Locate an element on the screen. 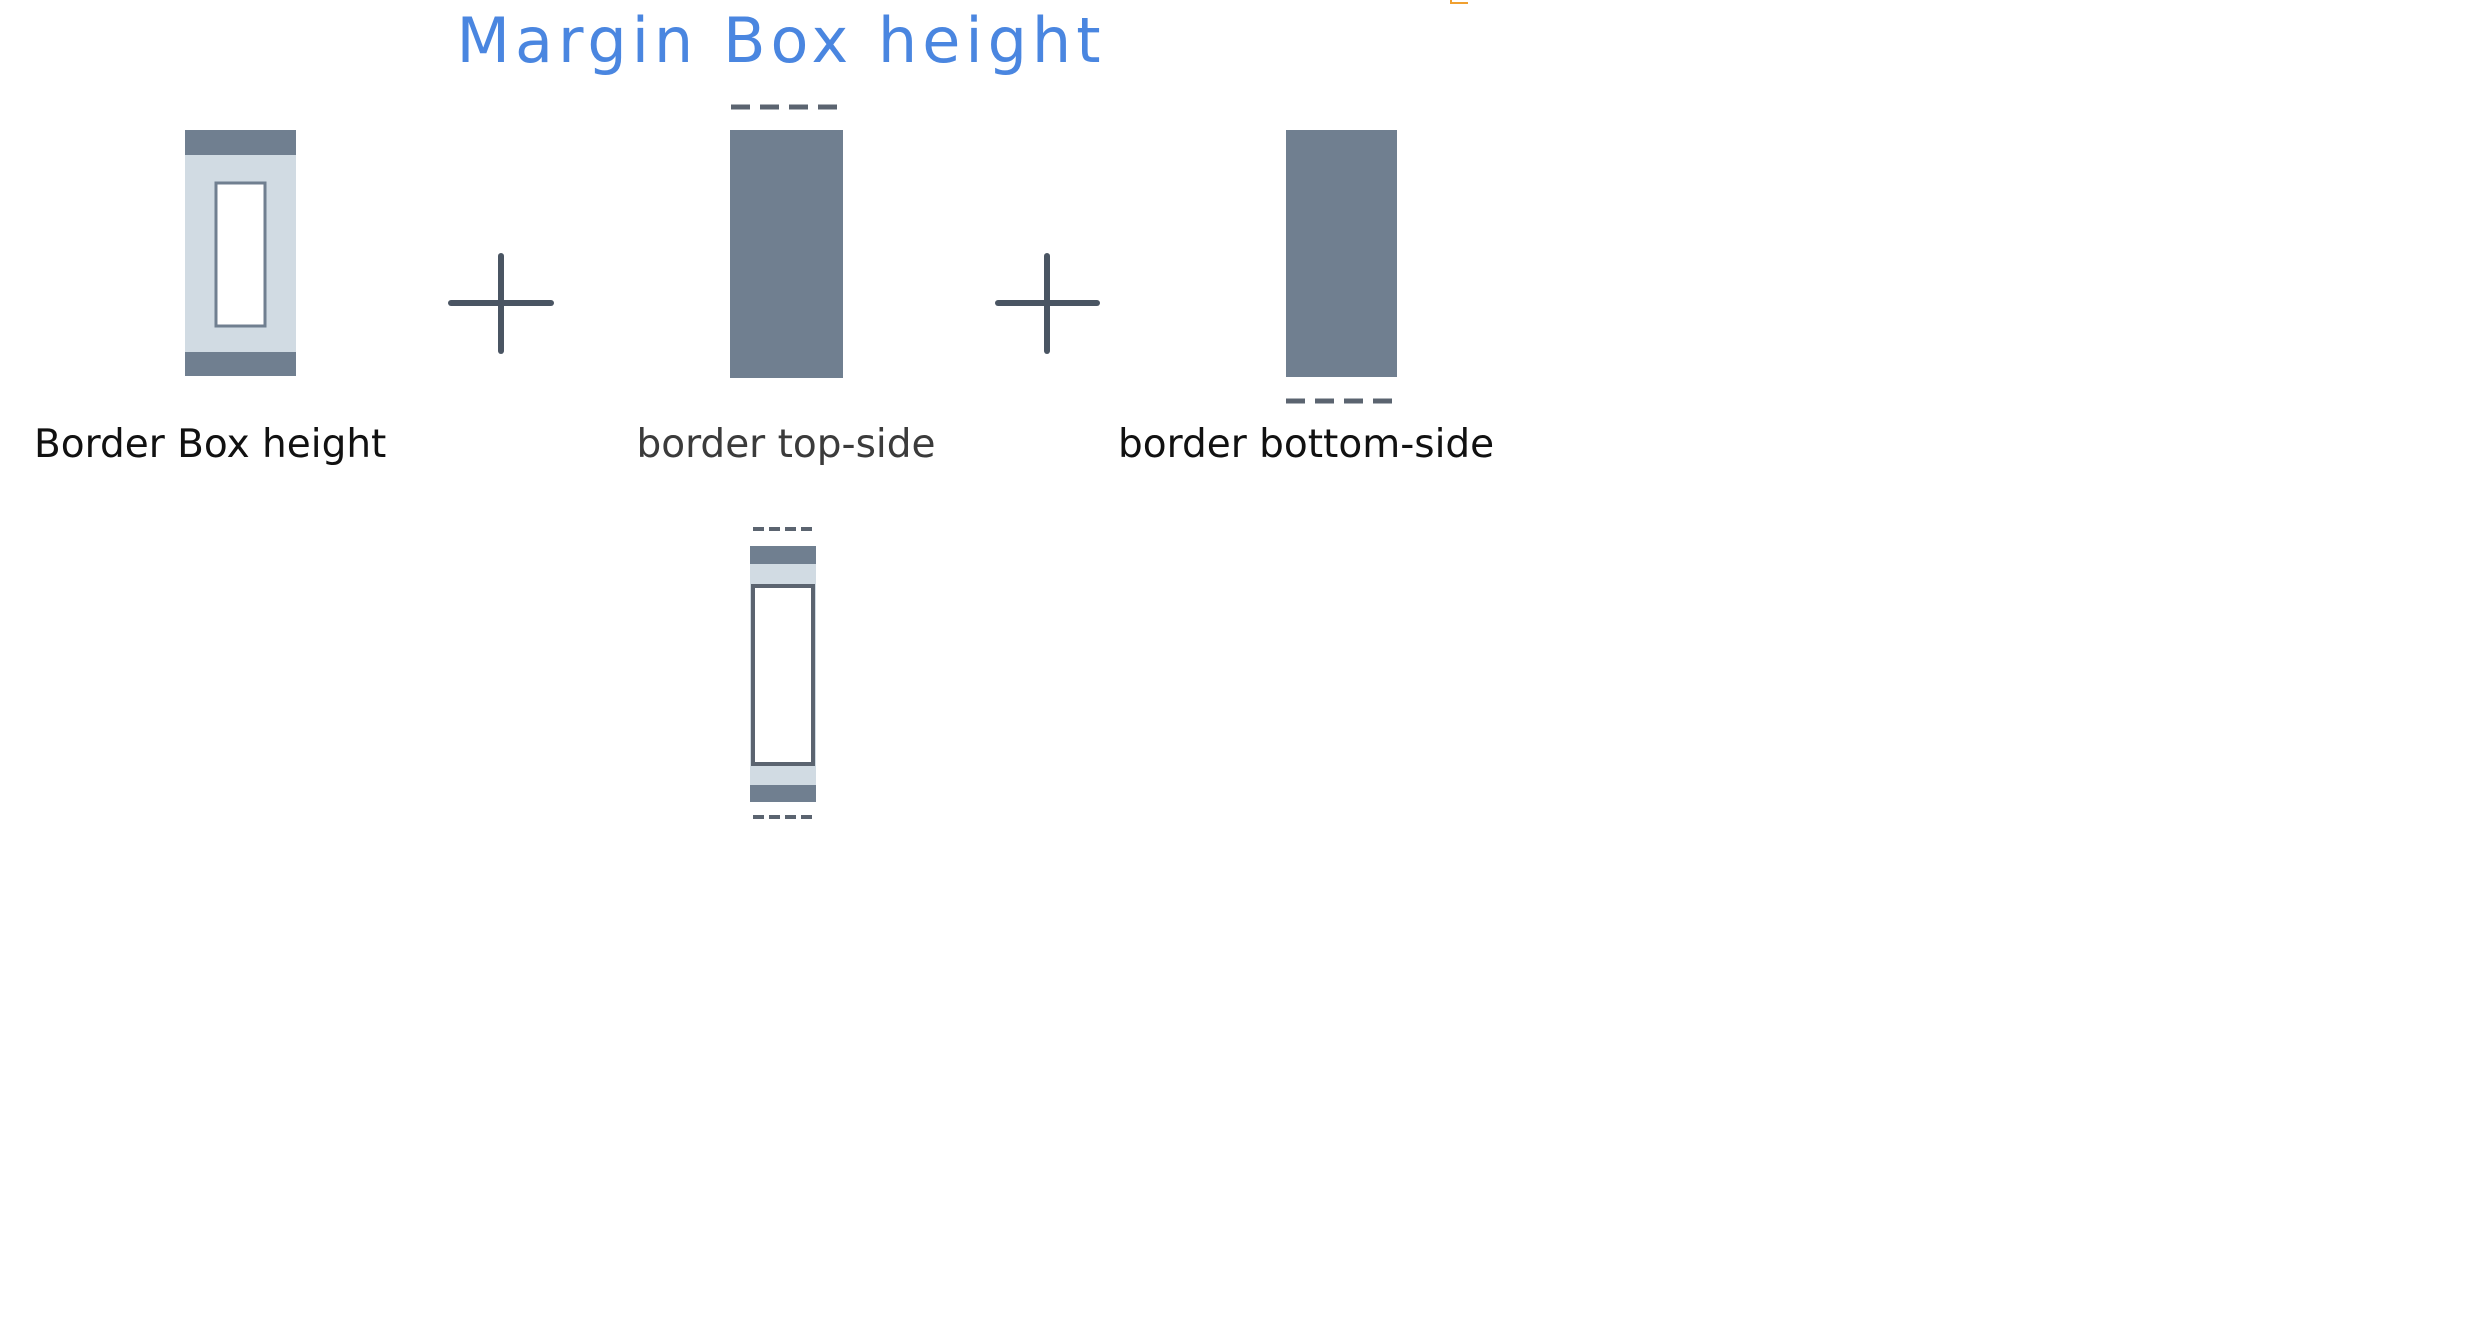 The width and height of the screenshot is (2466, 1328). border-bottom-side-figure is located at coordinates (1341, 267).